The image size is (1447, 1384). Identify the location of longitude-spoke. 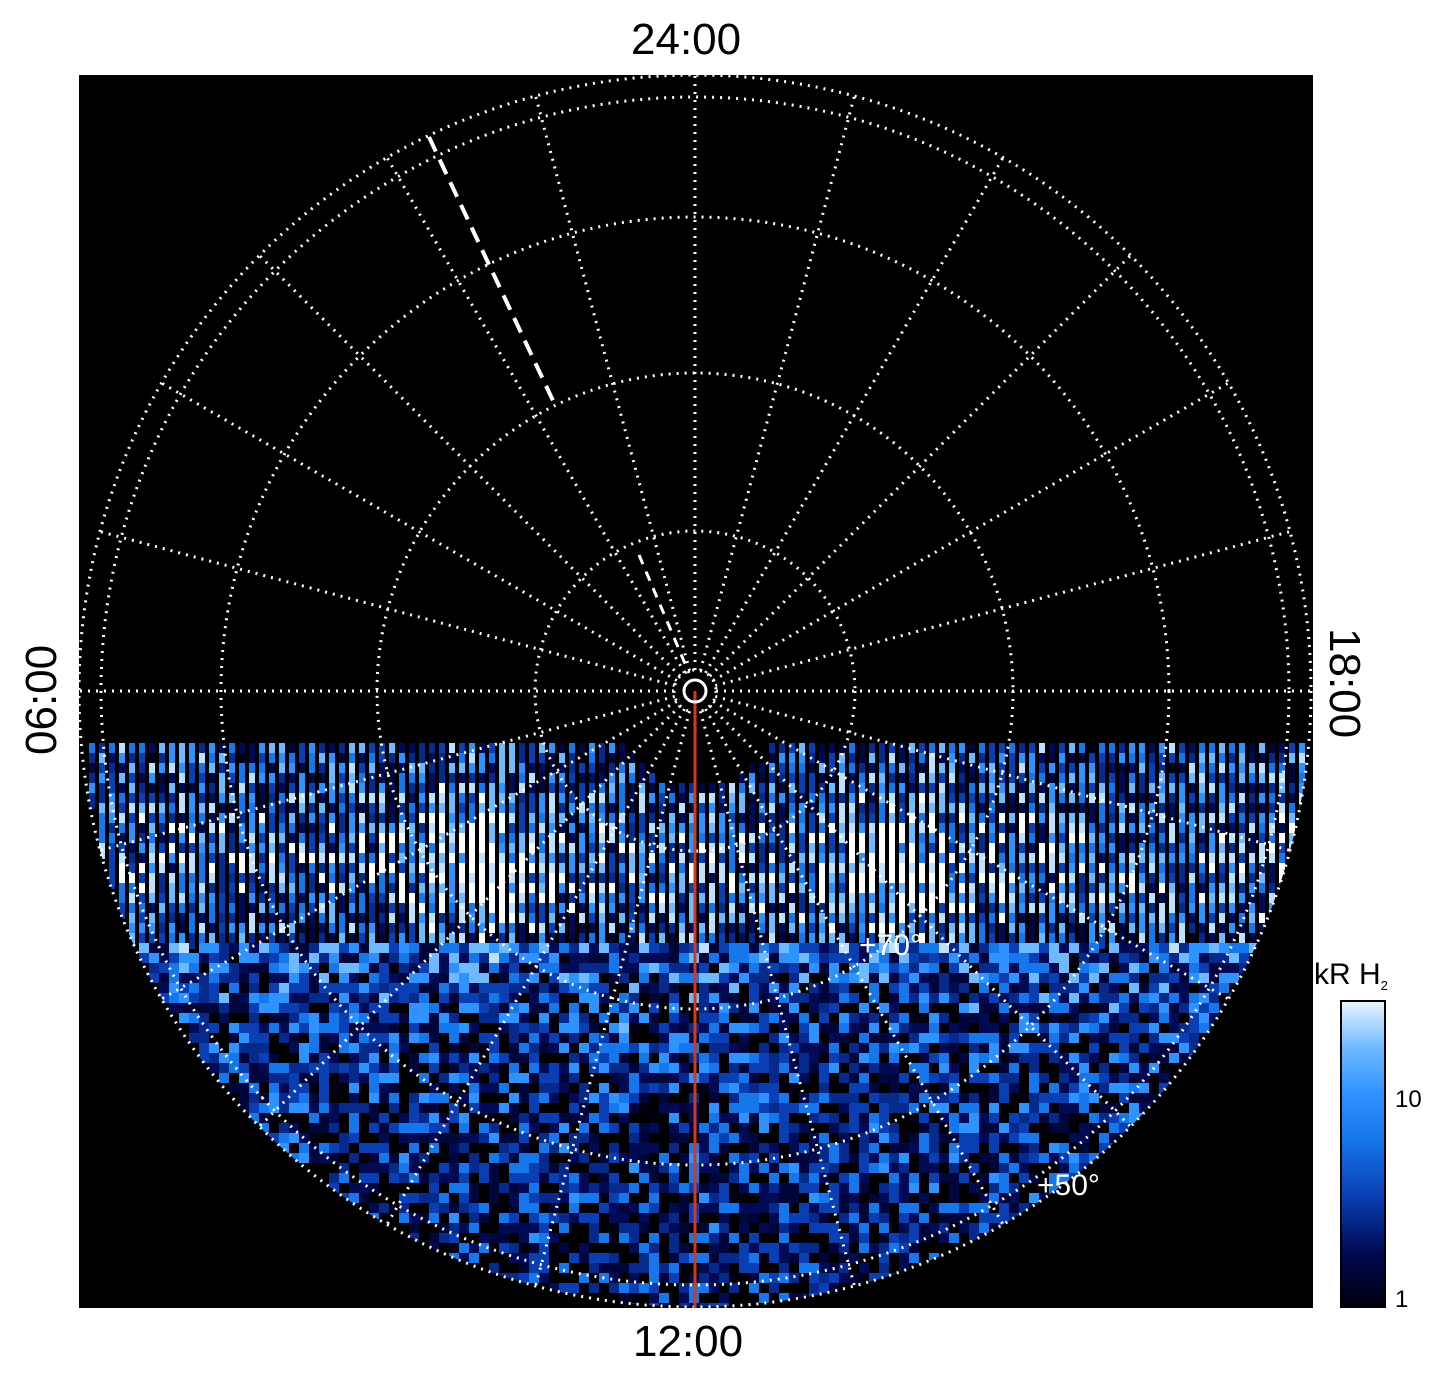
(854, 415).